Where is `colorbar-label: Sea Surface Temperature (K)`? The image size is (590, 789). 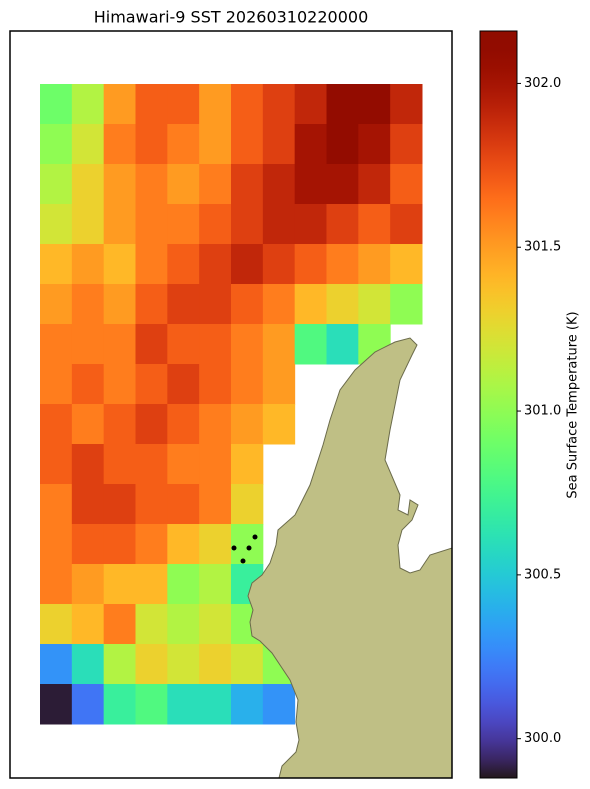 colorbar-label: Sea Surface Temperature (K) is located at coordinates (573, 404).